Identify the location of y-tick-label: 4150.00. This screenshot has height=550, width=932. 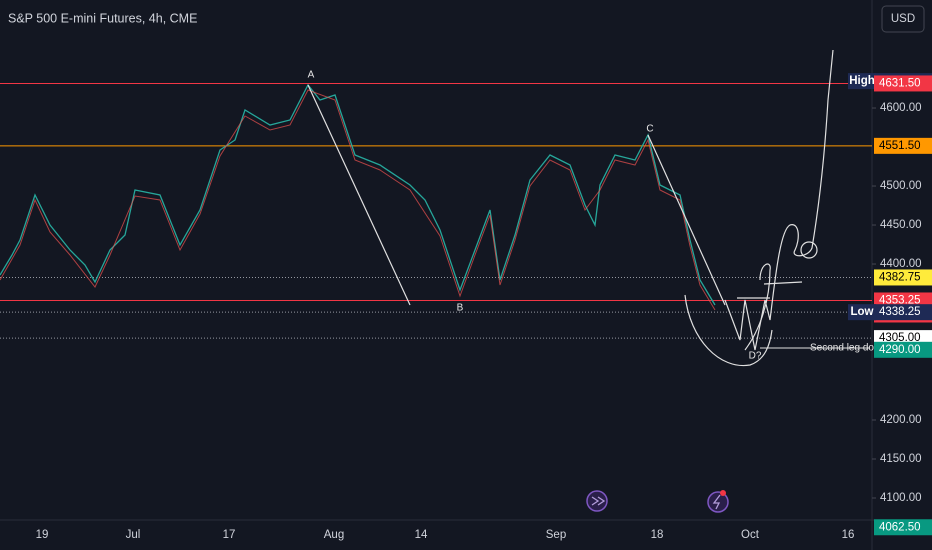
(901, 459).